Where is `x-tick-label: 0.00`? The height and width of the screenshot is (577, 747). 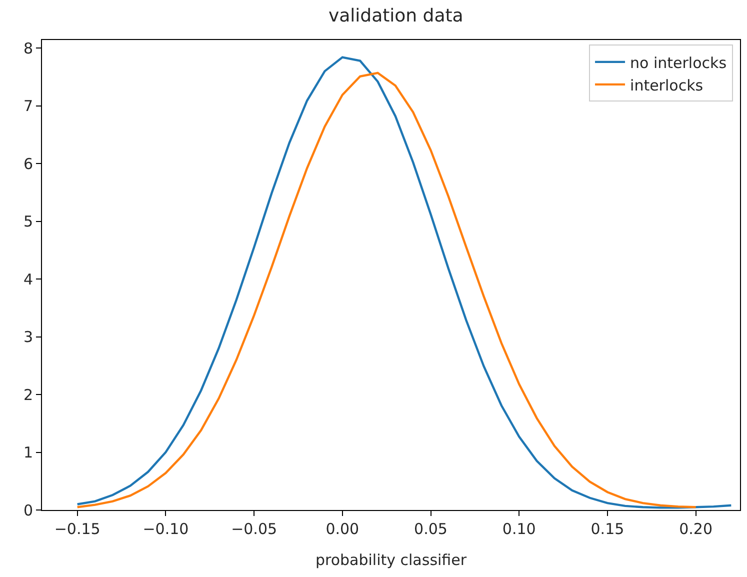 x-tick-label: 0.00 is located at coordinates (343, 529).